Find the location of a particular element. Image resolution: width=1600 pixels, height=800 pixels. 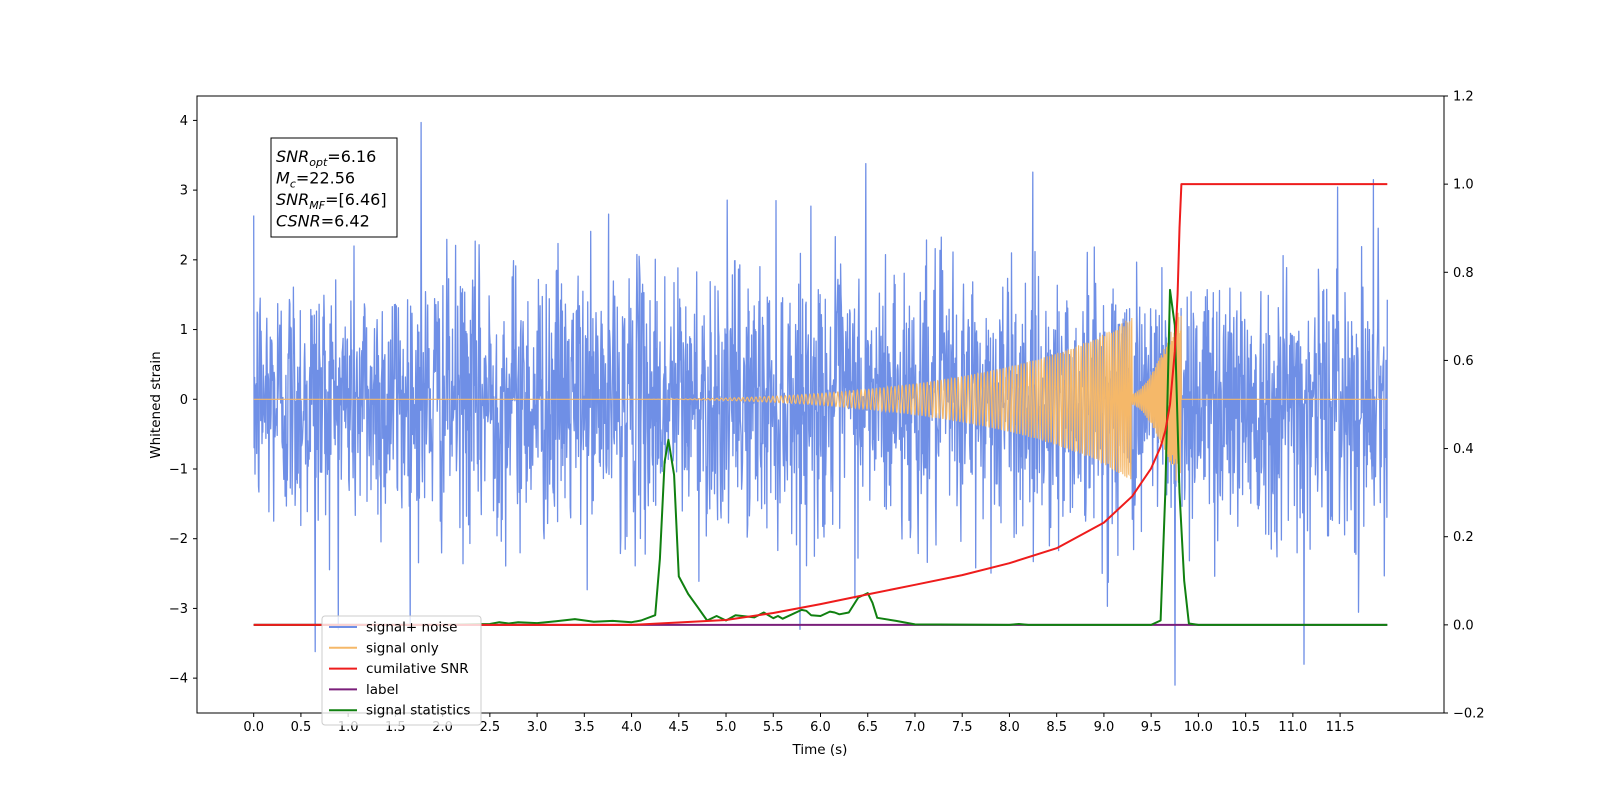

y-tick-label: −2 is located at coordinates (178, 539).